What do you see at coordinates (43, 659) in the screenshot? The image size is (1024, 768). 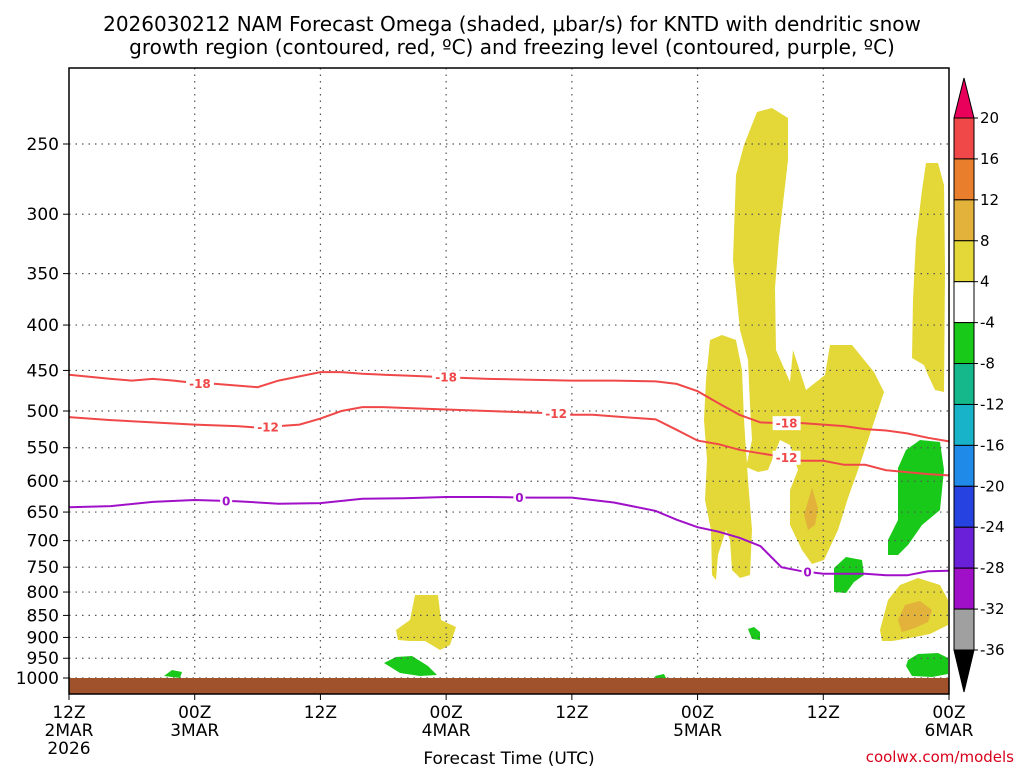 I see `pressure-tick-label: 950` at bounding box center [43, 659].